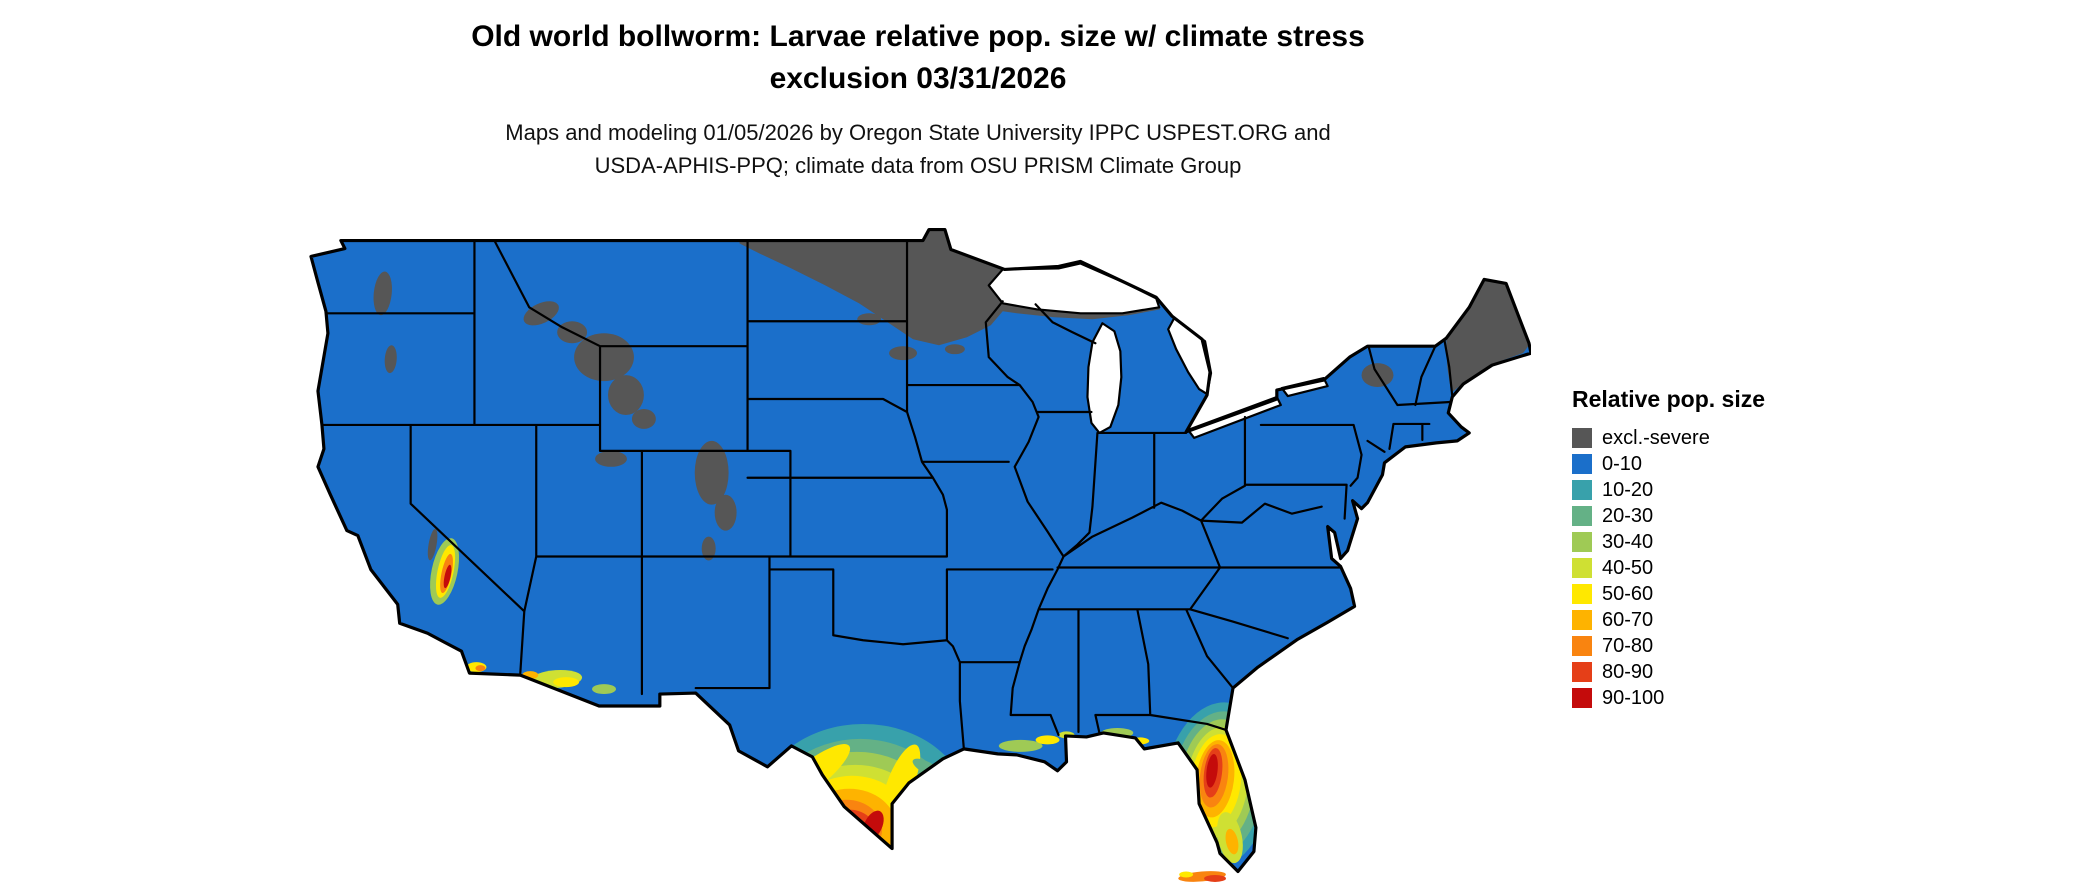 This screenshot has width=2100, height=892. What do you see at coordinates (918, 78) in the screenshot?
I see `page-title-line2: exclusion 03/31/2026` at bounding box center [918, 78].